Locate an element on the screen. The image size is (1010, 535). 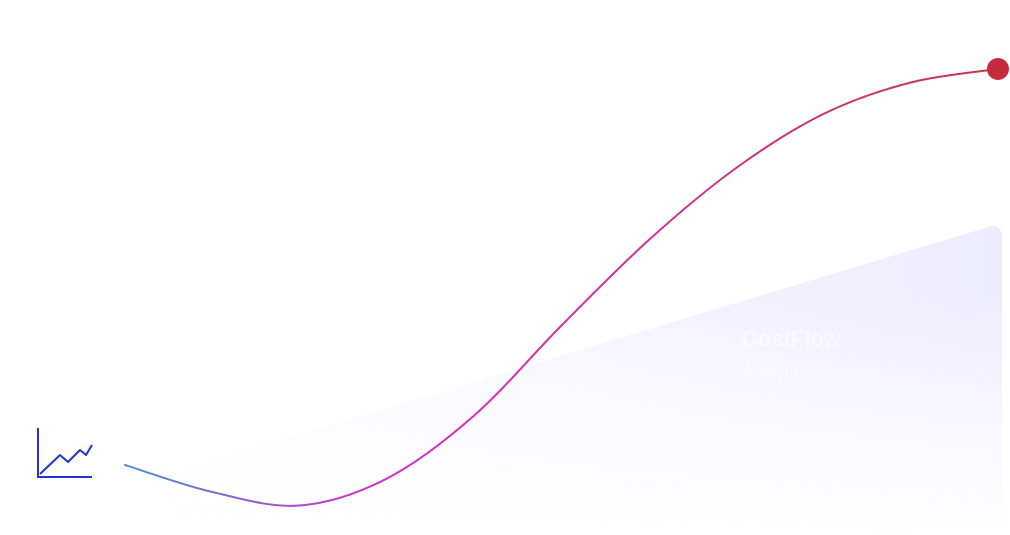
watermark-subtitle: Analytics is located at coordinates (776, 370).